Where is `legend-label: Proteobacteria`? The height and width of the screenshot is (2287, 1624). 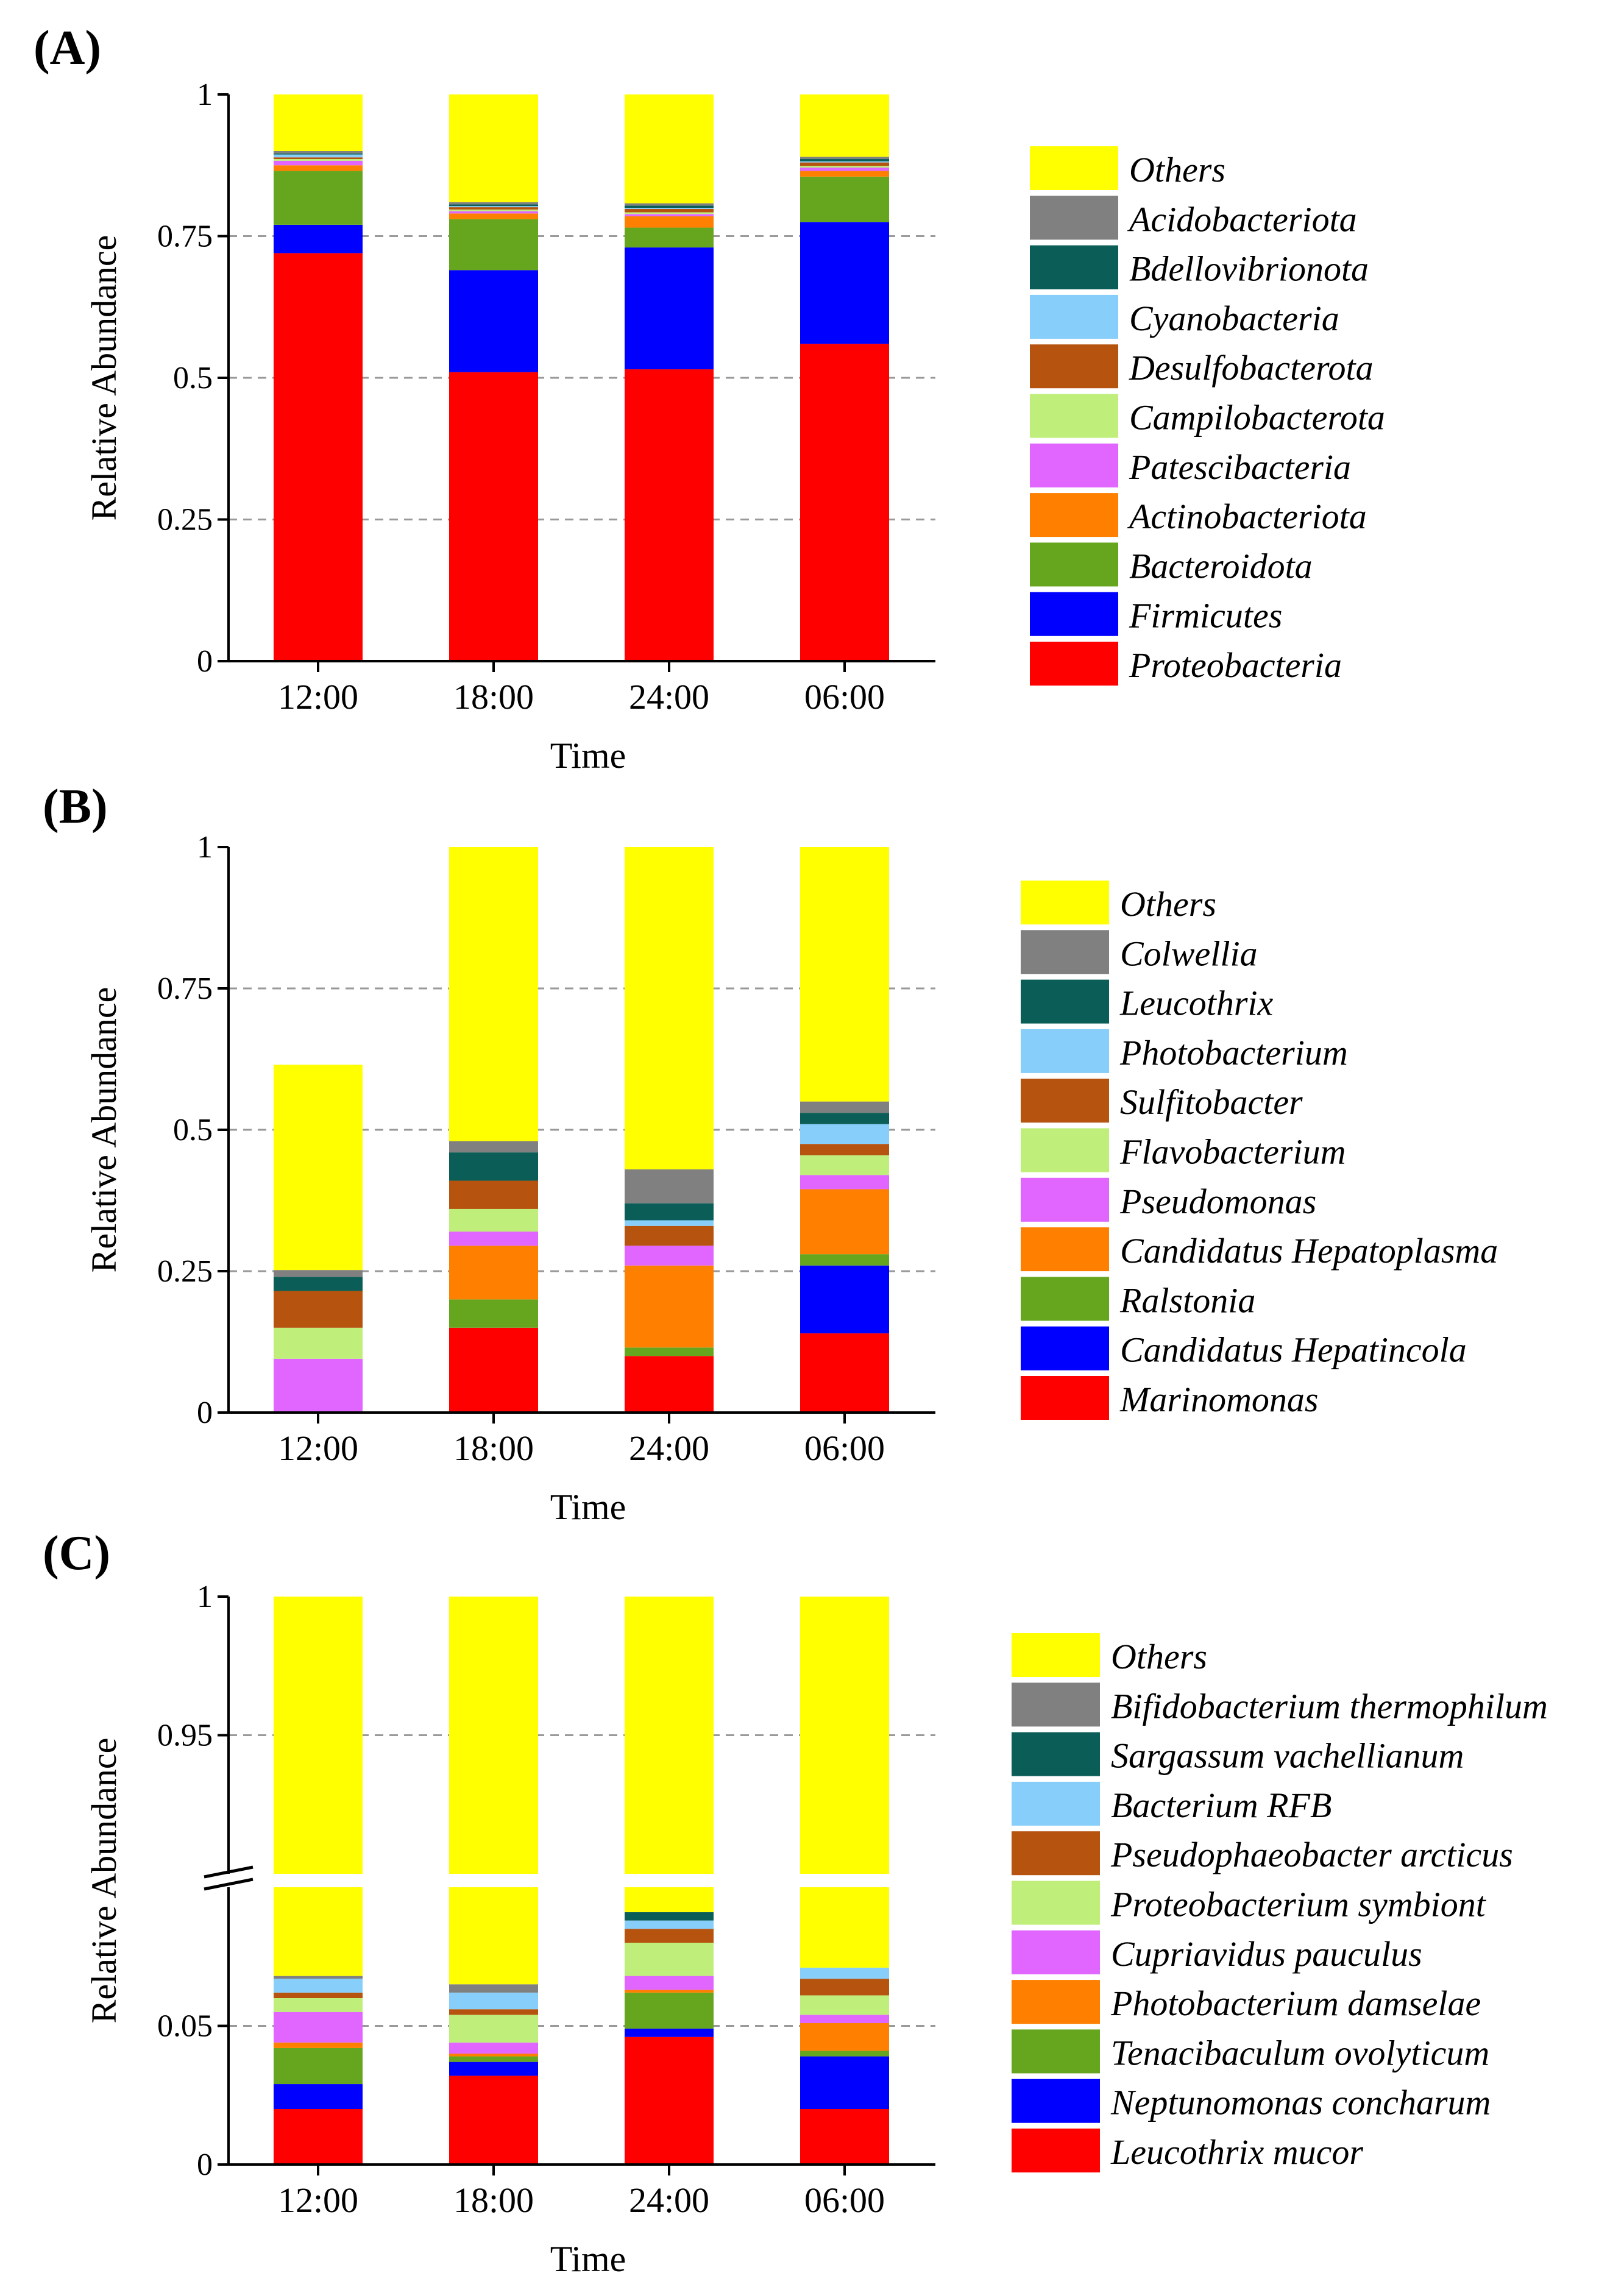
legend-label: Proteobacteria is located at coordinates (1235, 665).